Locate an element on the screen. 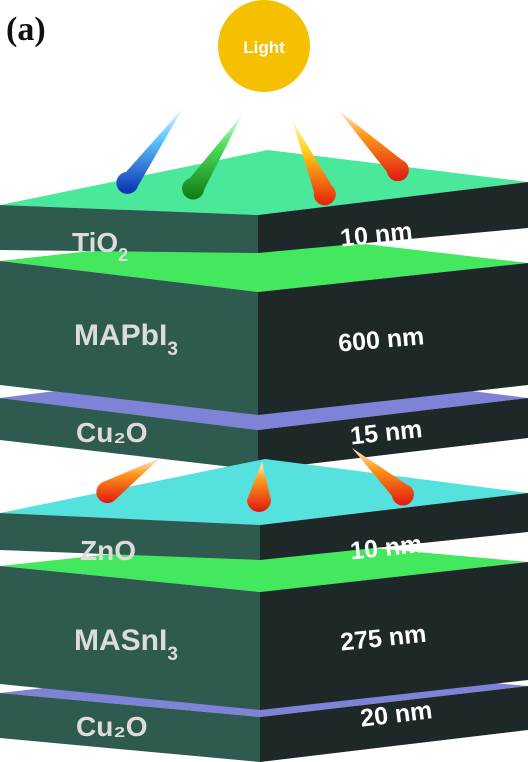 The height and width of the screenshot is (762, 528). light-source: Light is located at coordinates (264, 46).